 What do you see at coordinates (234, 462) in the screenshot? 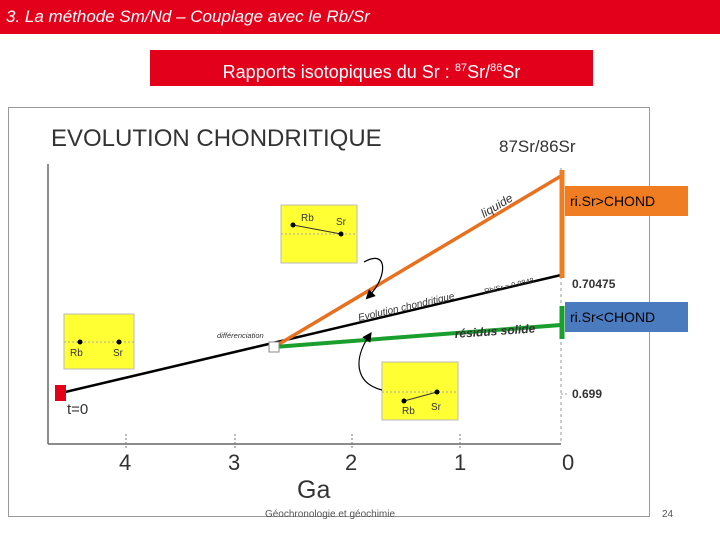
I see `tick-label-3: 3` at bounding box center [234, 462].